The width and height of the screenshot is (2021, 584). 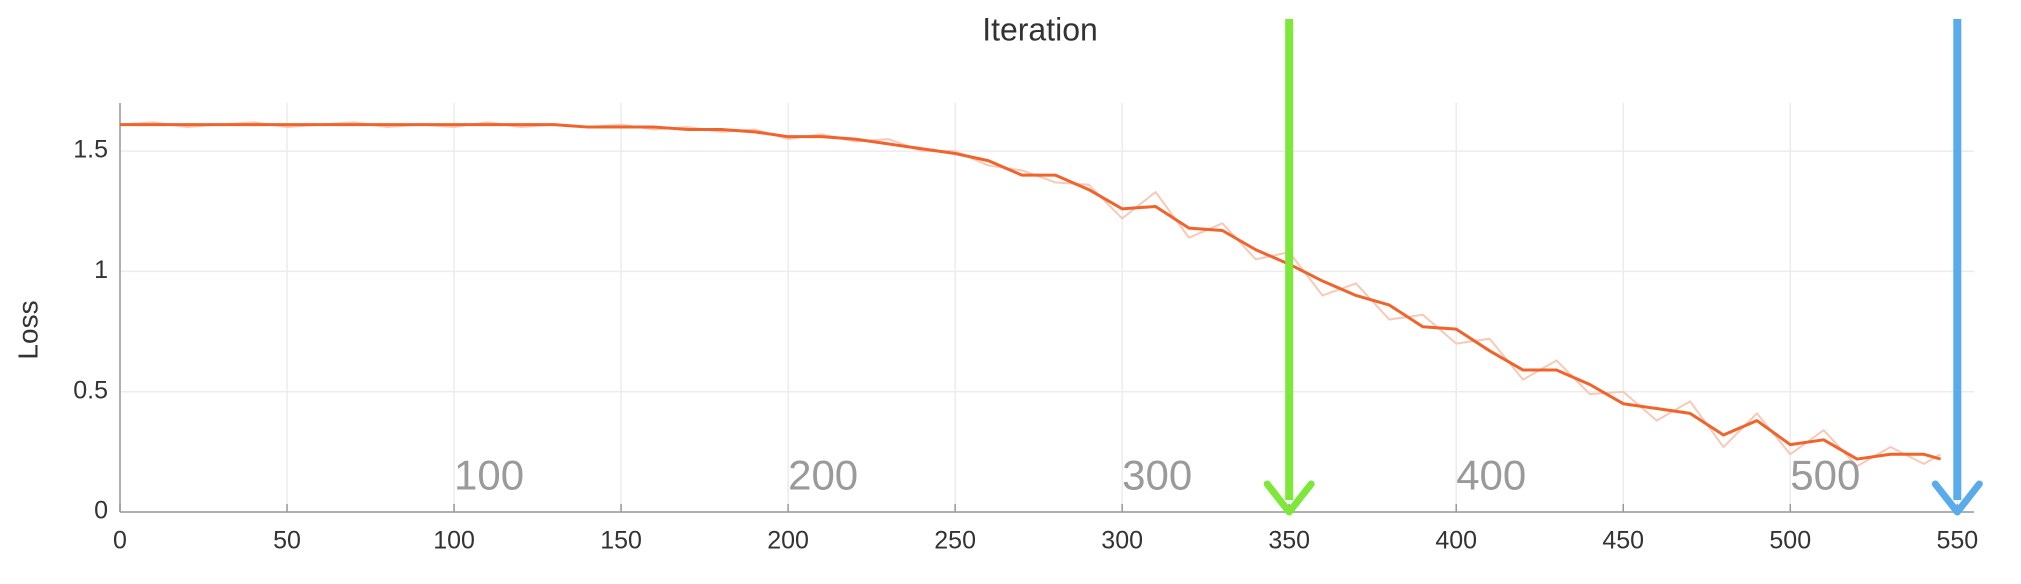 I want to click on chart-title: Iteration, so click(x=1040, y=29).